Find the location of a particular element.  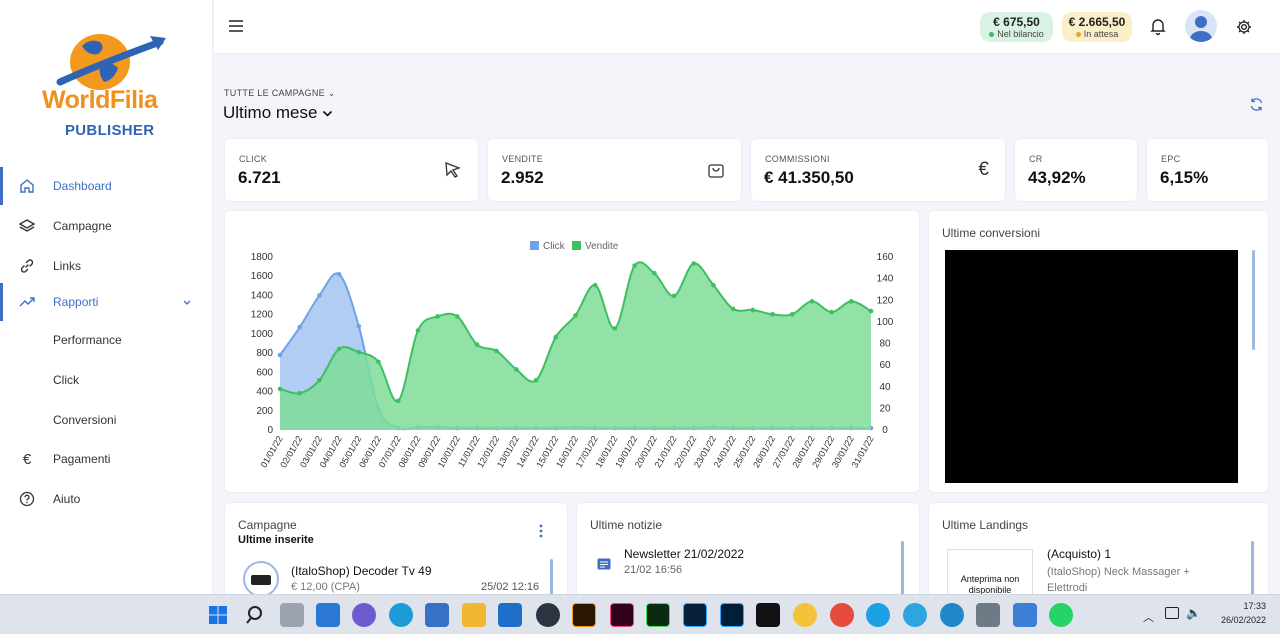

y-left-tick-label: 1400 is located at coordinates (262, 295).